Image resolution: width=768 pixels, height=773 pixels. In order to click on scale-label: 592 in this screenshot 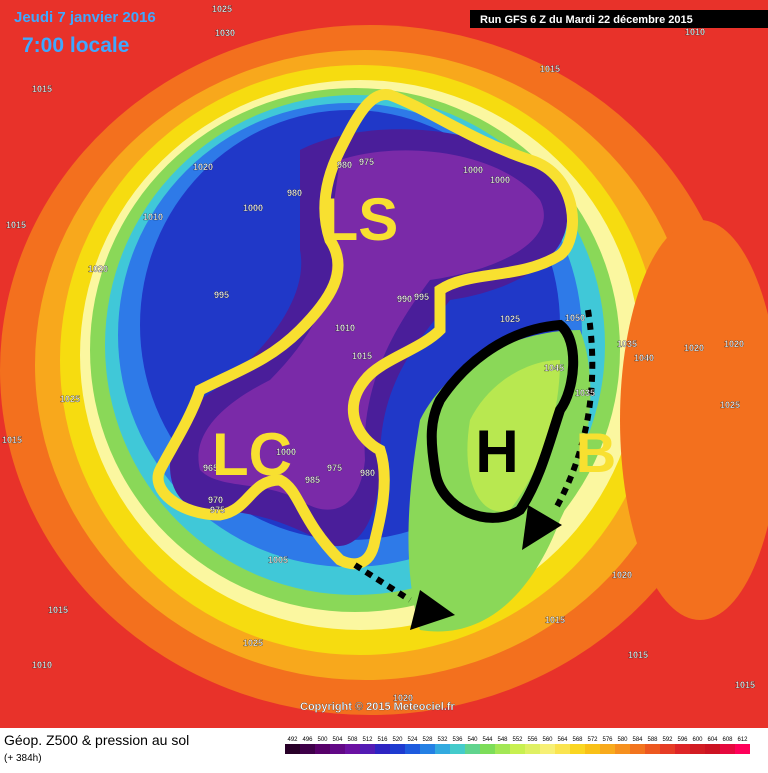, I will do `click(667, 740)`.